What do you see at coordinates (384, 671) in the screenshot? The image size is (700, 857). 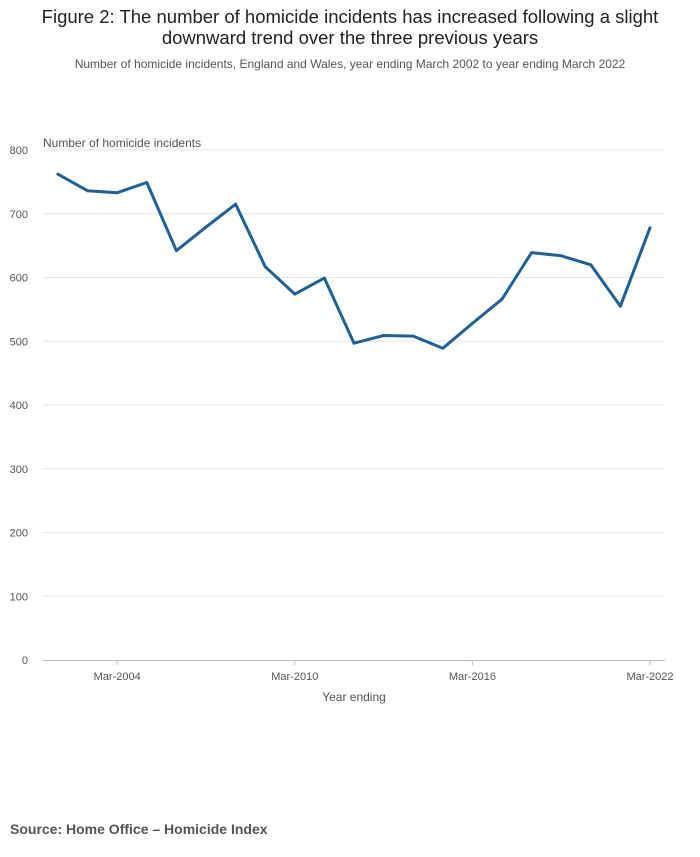 I see `x-axis-ticks: Mar-2004 Mar-2010 Mar-2016 Mar-2022` at bounding box center [384, 671].